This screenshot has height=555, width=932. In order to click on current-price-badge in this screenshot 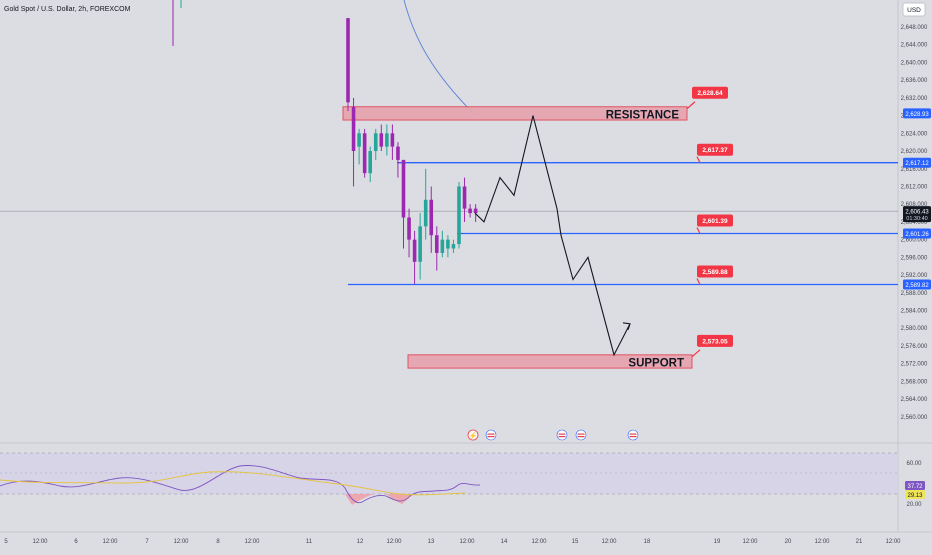, I will do `click(917, 214)`.